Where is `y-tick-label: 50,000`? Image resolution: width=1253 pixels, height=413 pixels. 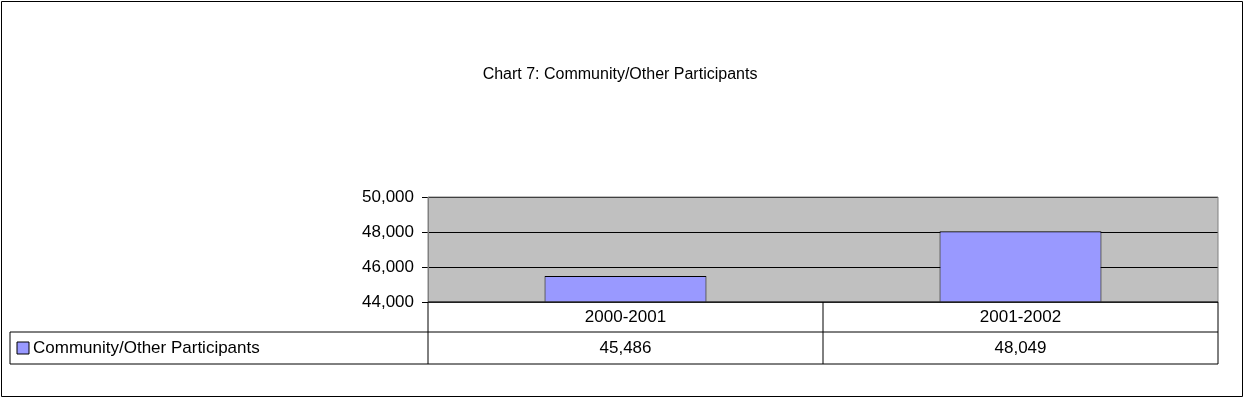
y-tick-label: 50,000 is located at coordinates (388, 196).